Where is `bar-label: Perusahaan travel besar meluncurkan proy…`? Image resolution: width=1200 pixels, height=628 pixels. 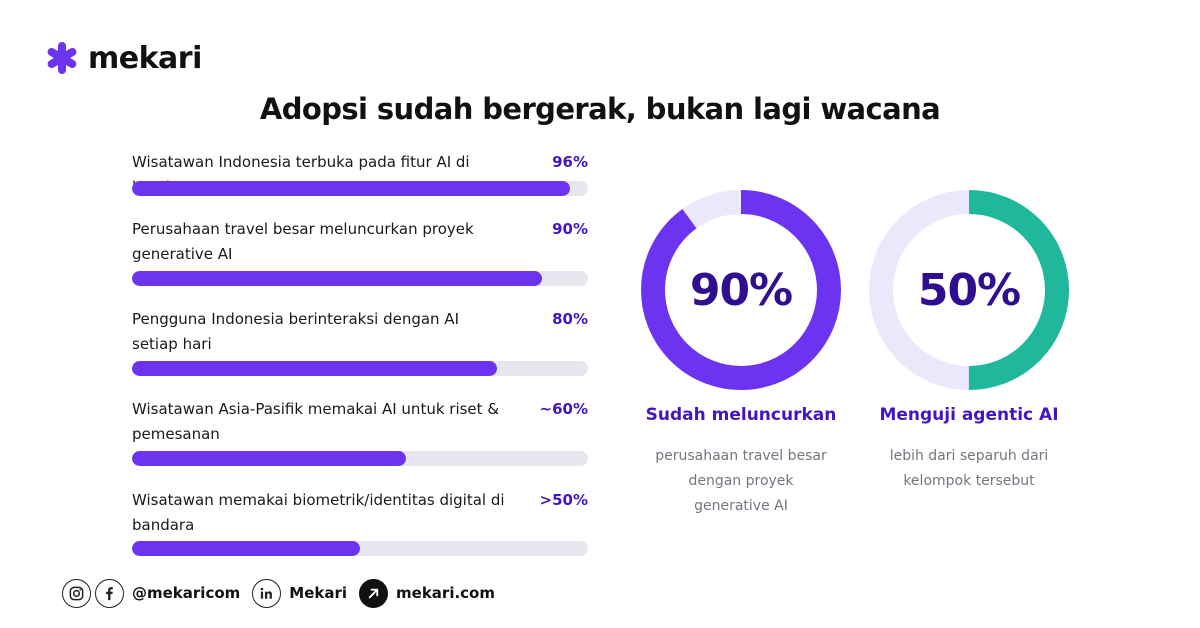 bar-label: Perusahaan travel besar meluncurkan proy… is located at coordinates (303, 241).